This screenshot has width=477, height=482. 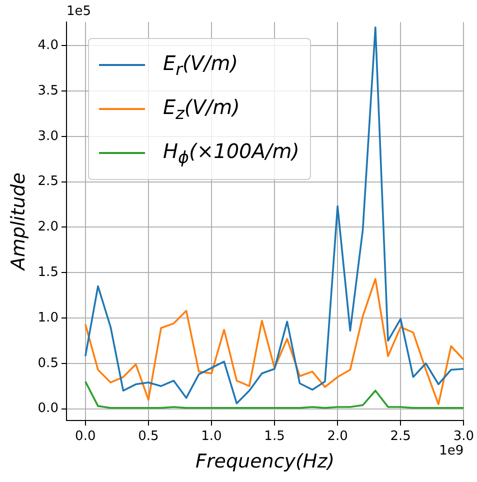 I want to click on x-tick-label: 2.5, so click(x=400, y=436).